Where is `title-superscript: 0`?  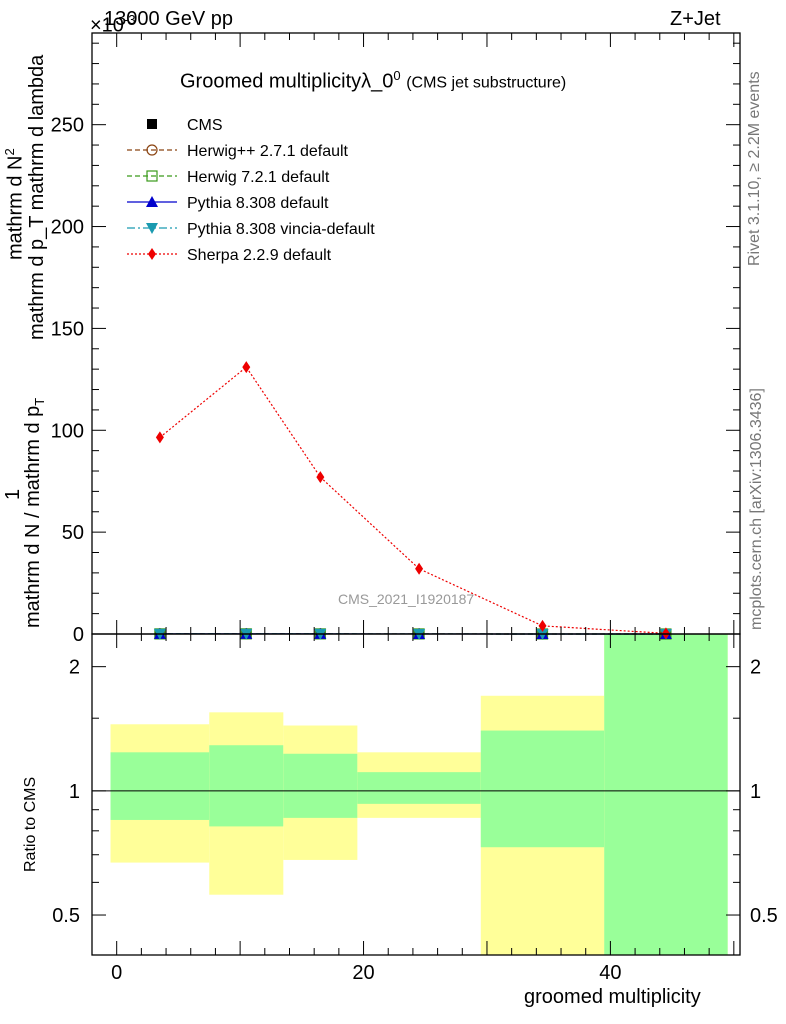 title-superscript: 0 is located at coordinates (397, 75).